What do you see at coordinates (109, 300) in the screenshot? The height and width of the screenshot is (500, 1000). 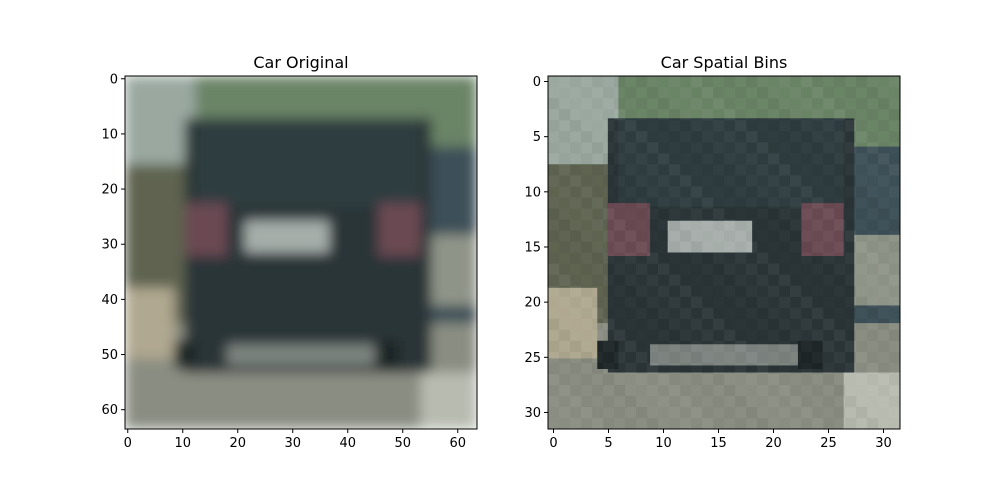 I see `y-tick-label: 40` at bounding box center [109, 300].